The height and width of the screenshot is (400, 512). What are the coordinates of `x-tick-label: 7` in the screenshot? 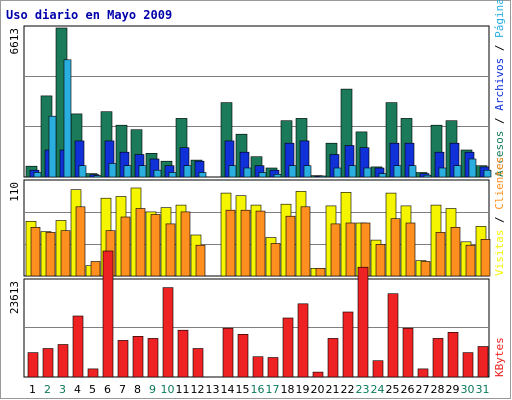 It's located at (122, 389).